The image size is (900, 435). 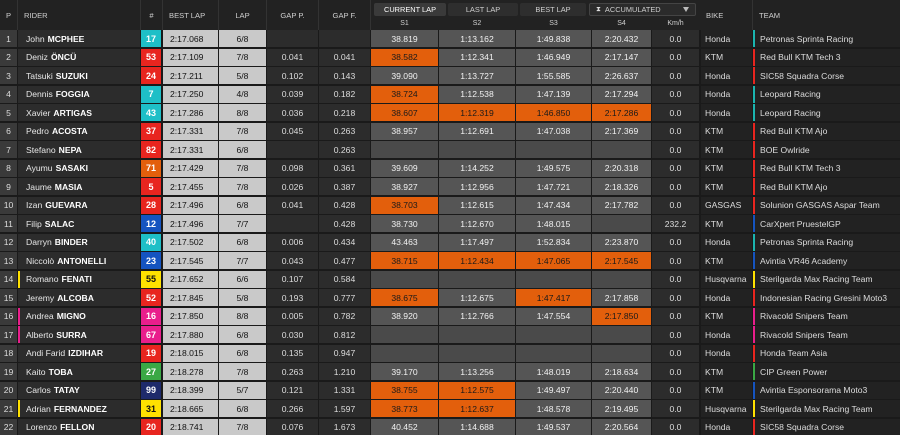 What do you see at coordinates (152, 15) in the screenshot?
I see `header-number: #` at bounding box center [152, 15].